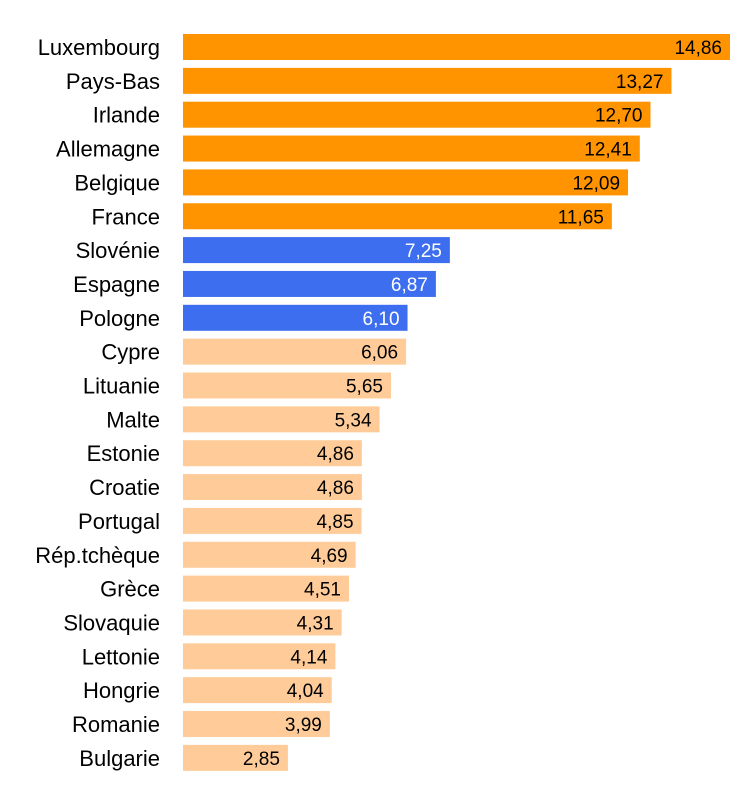 The image size is (750, 800). I want to click on category-label: Bulgarie, so click(119, 758).